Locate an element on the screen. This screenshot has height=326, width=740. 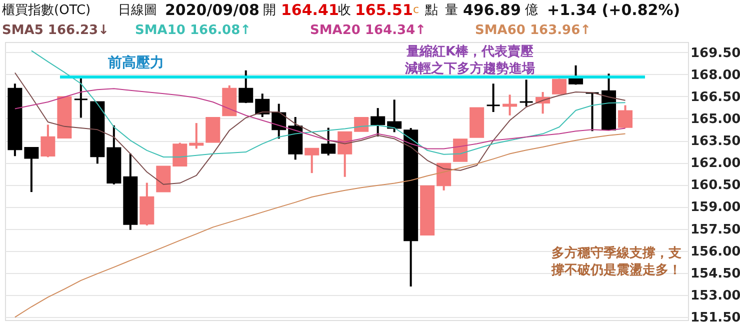
text: SMA60 163.96↑ is located at coordinates (533, 30).